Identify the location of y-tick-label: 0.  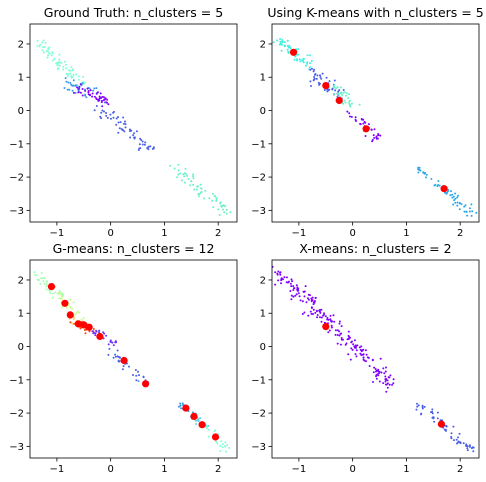
(263, 347).